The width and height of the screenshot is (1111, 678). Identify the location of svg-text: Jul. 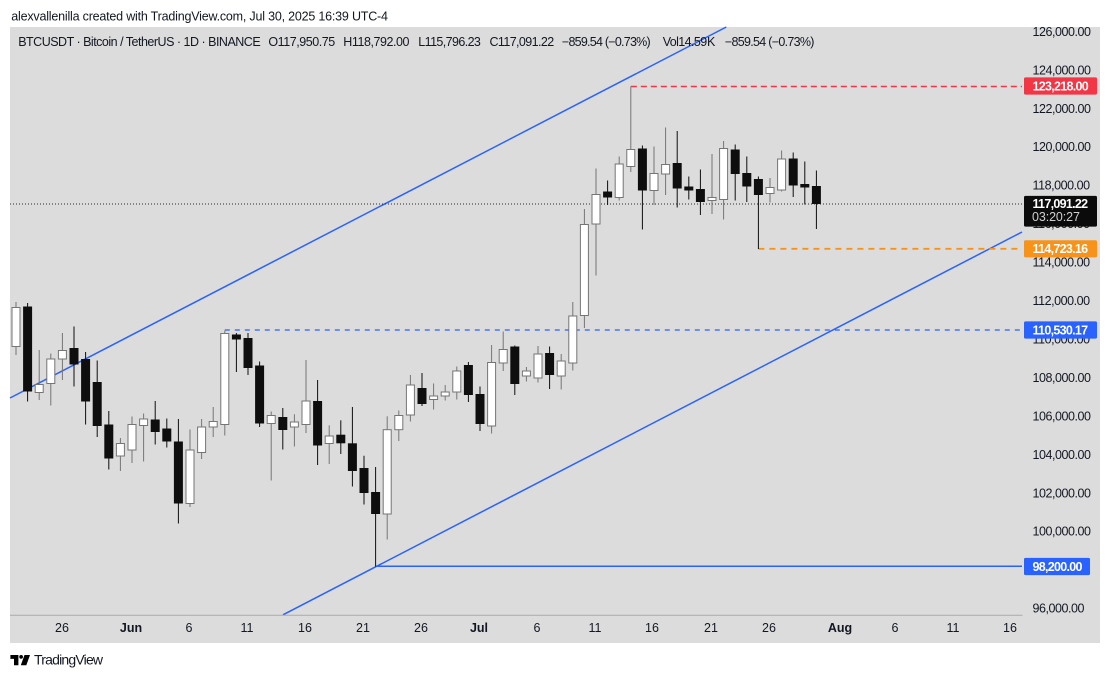
(479, 628).